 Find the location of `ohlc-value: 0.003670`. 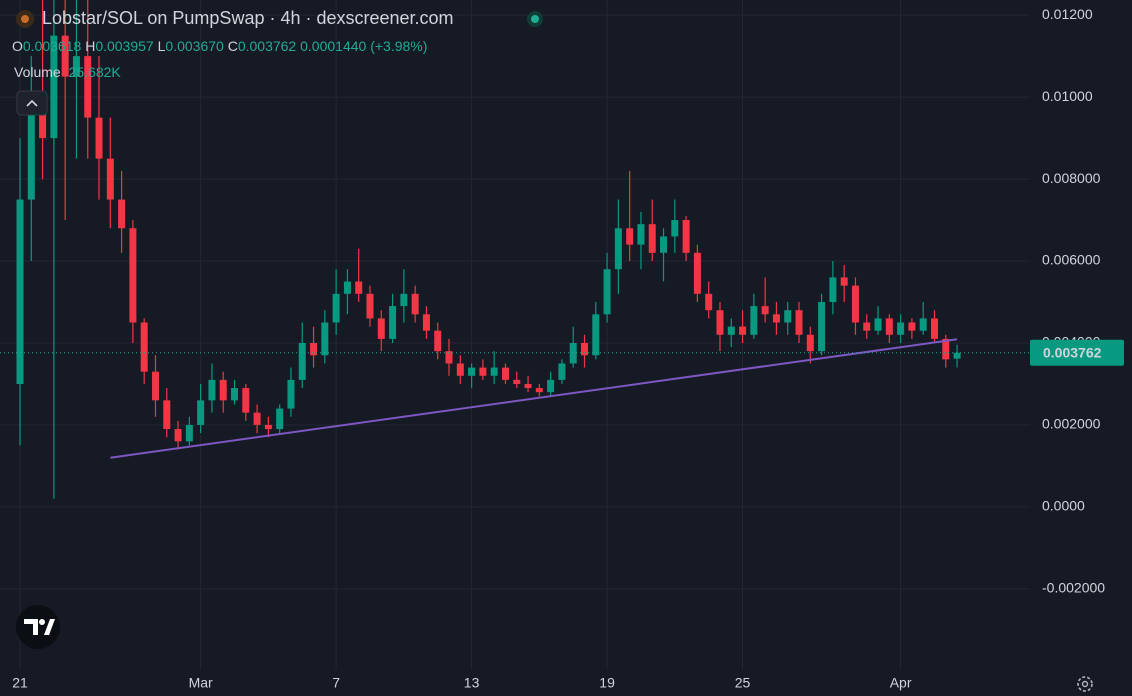

ohlc-value: 0.003670 is located at coordinates (194, 46).